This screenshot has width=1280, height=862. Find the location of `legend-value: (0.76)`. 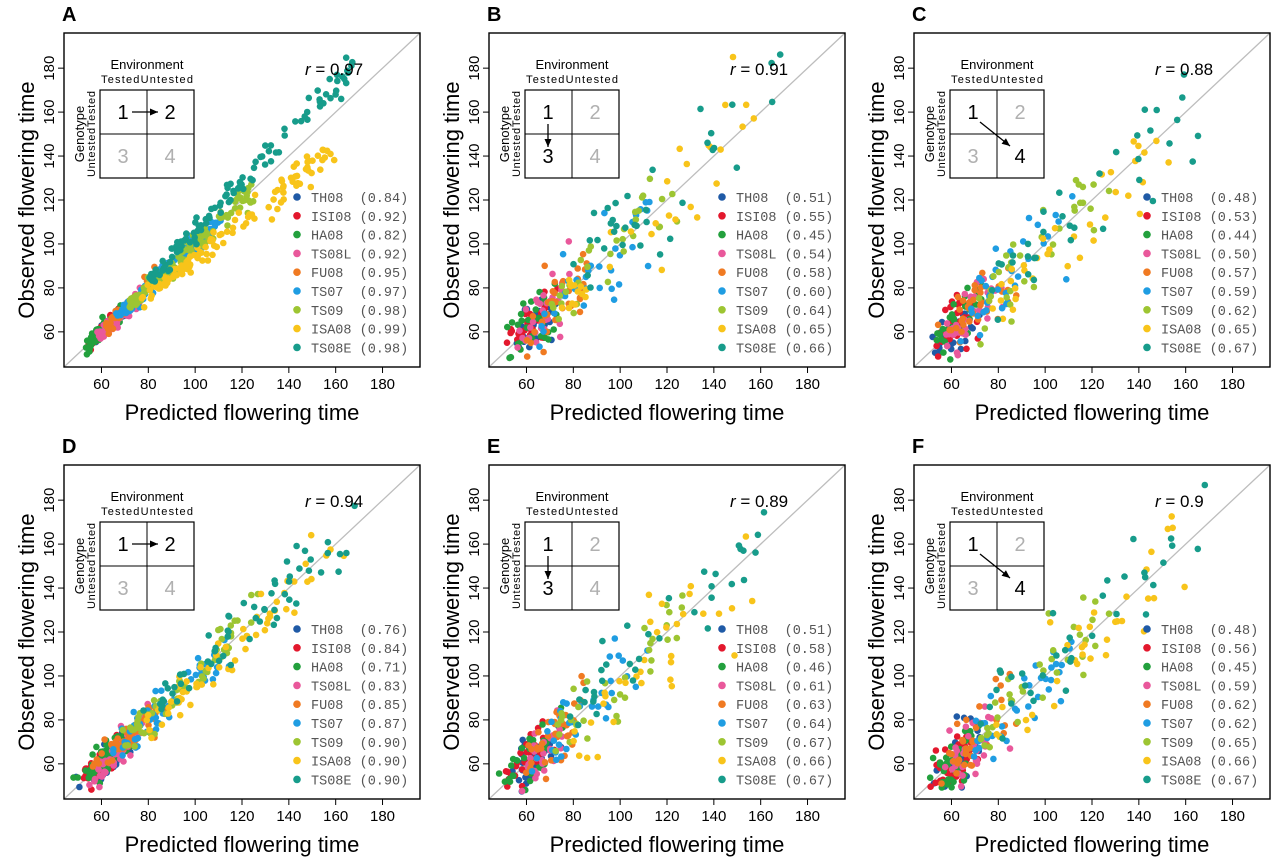

legend-value: (0.76) is located at coordinates (384, 631).